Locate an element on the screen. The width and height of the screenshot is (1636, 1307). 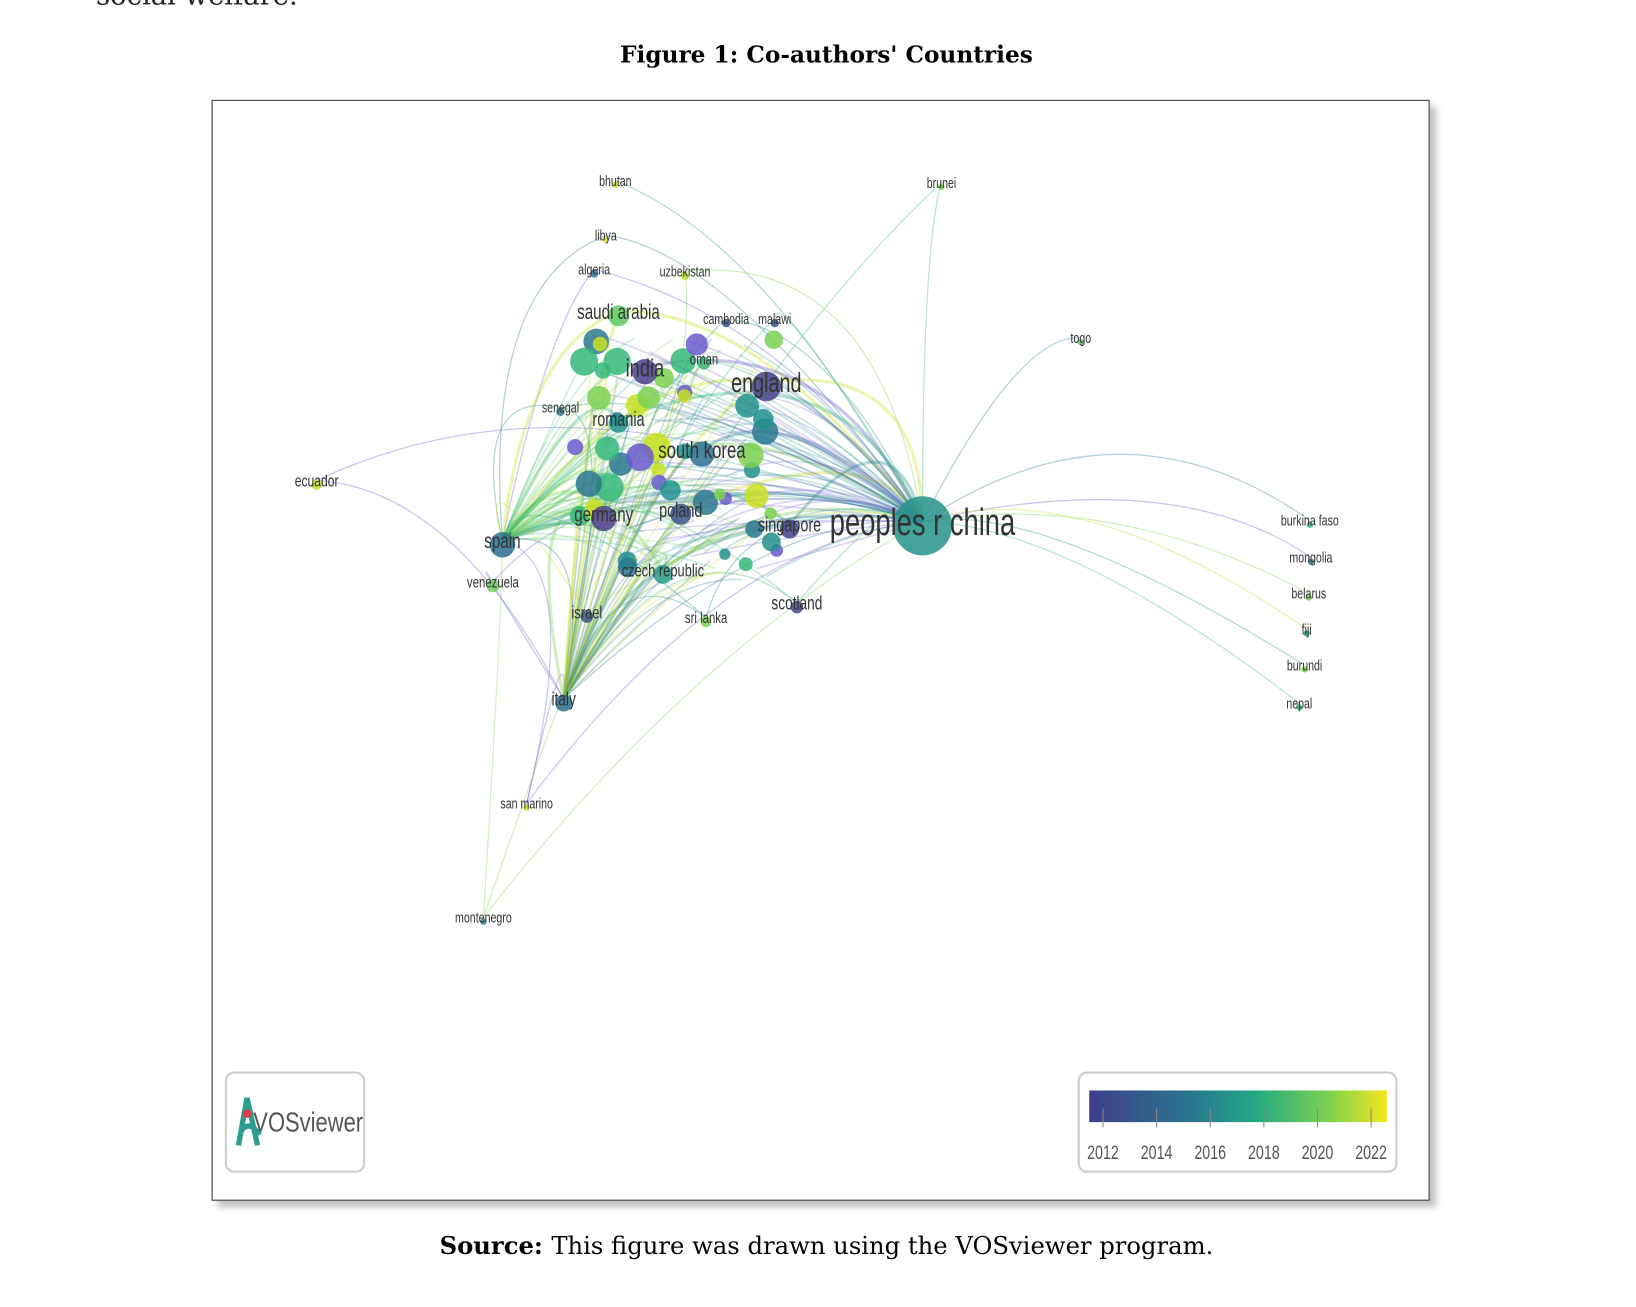
node-label: libya is located at coordinates (606, 235).